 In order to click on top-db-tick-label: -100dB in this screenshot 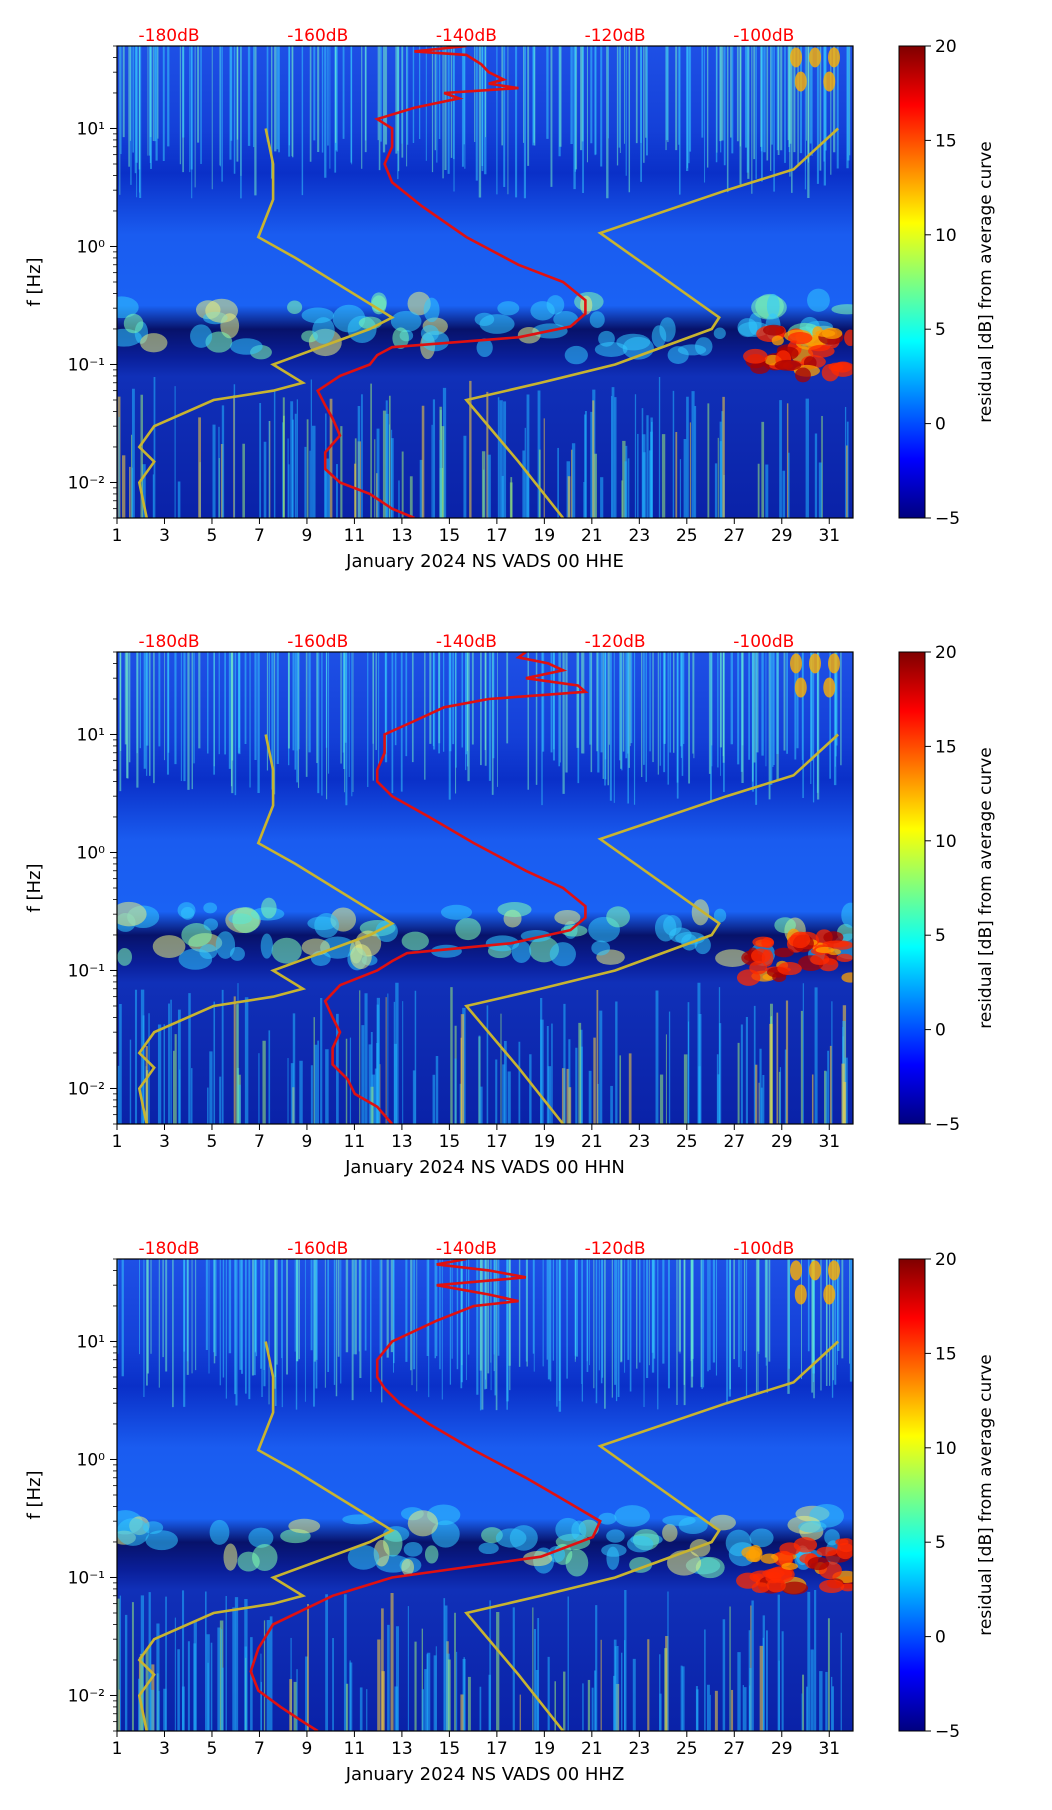, I will do `click(763, 1249)`.